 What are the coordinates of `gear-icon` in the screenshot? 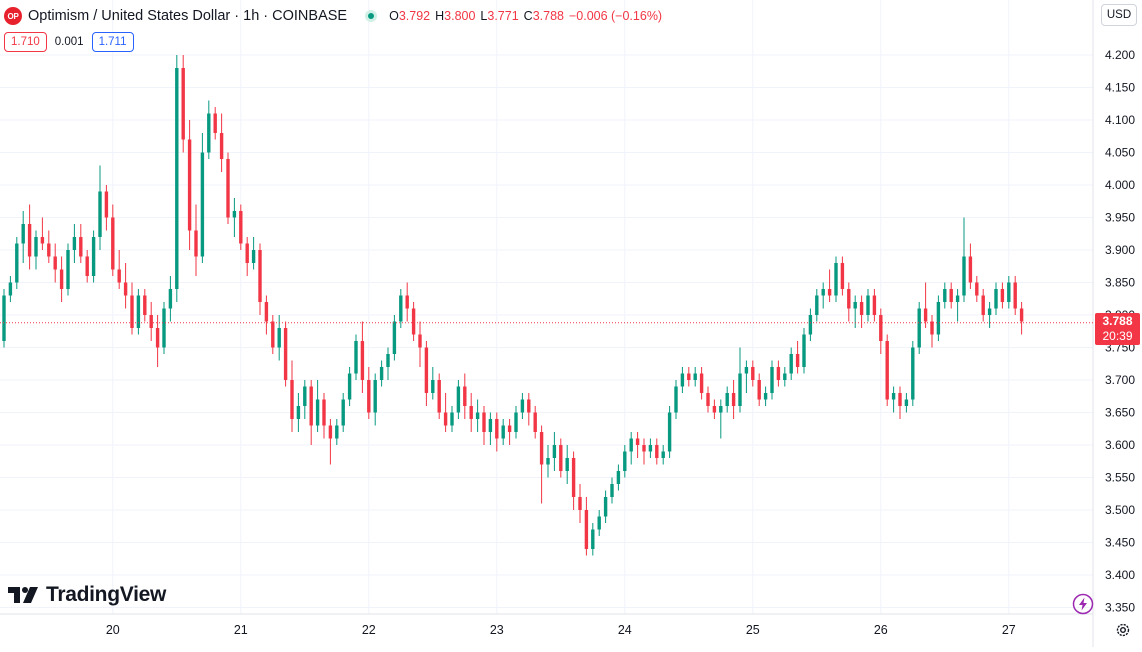 It's located at (1123, 630).